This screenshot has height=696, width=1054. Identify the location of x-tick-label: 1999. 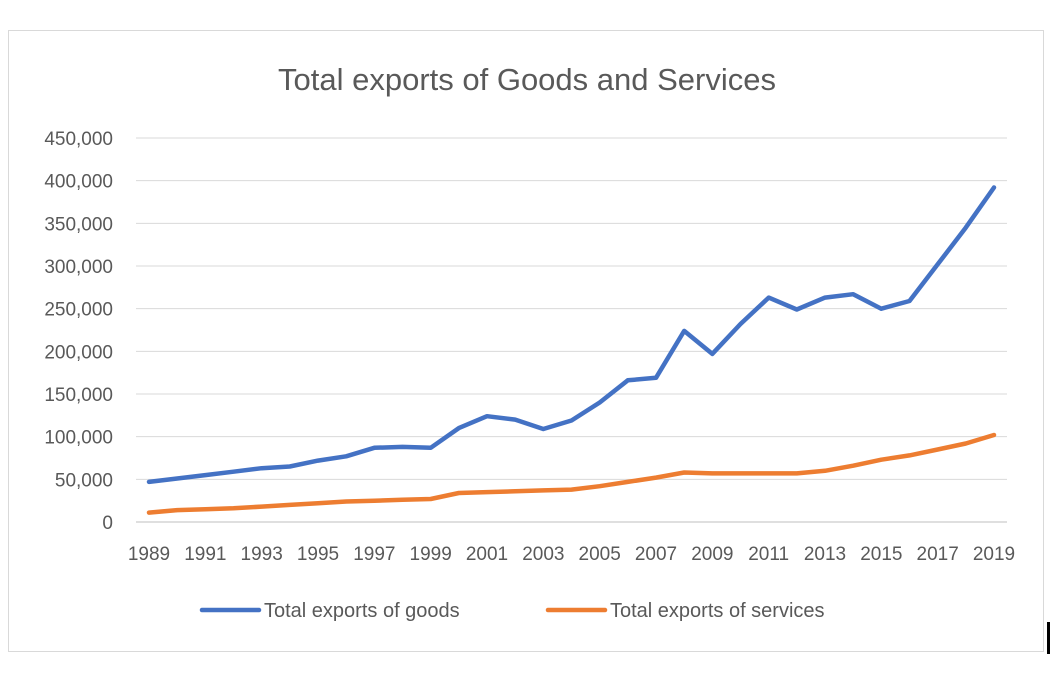
(431, 554).